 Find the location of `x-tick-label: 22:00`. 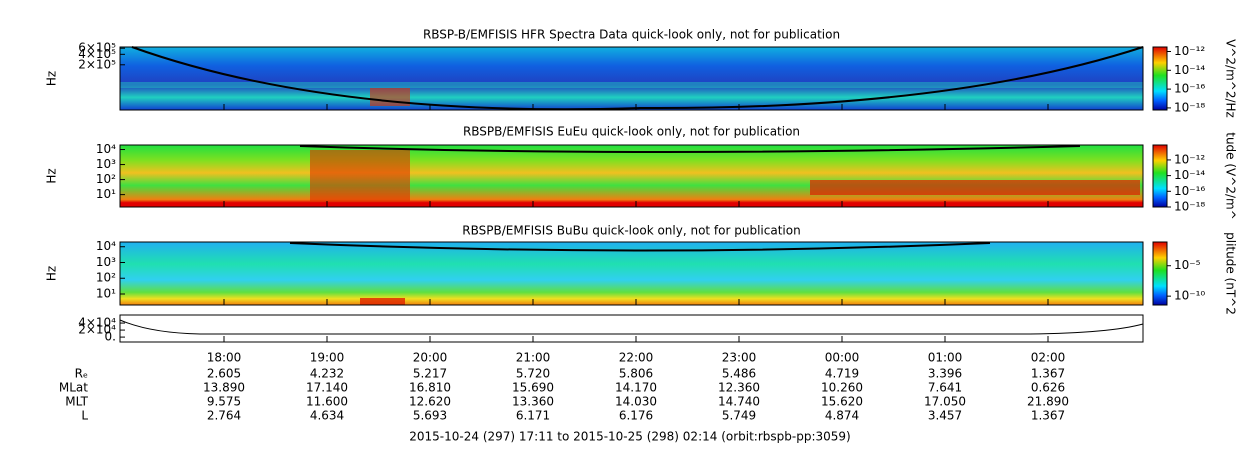

x-tick-label: 22:00 is located at coordinates (636, 358).